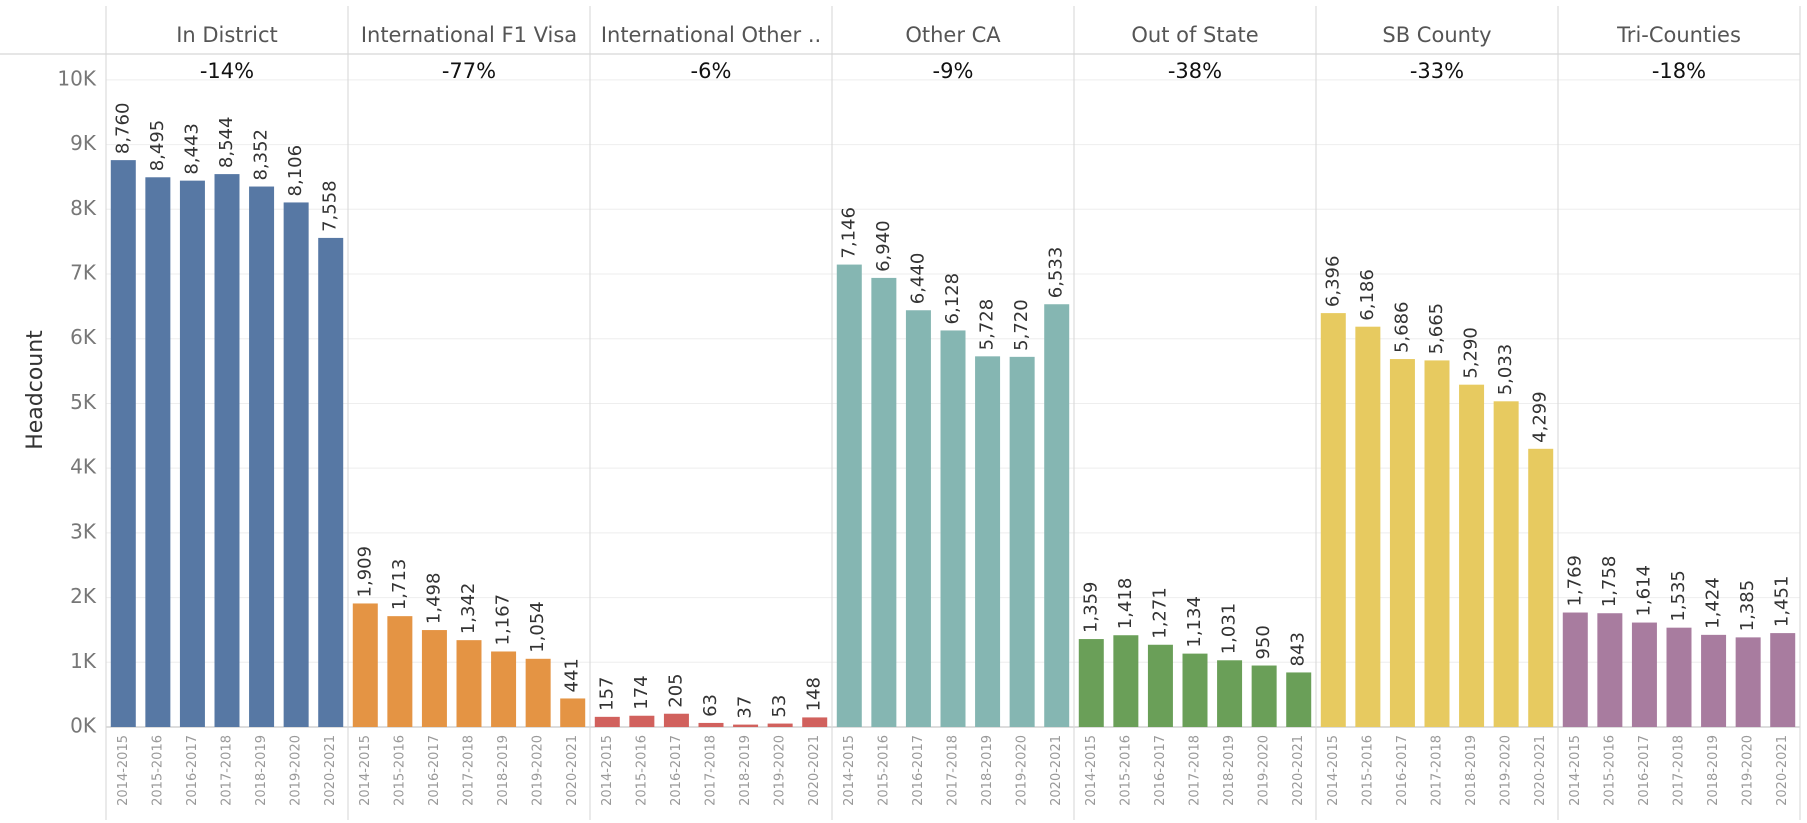 Image resolution: width=1807 pixels, height=823 pixels. What do you see at coordinates (1195, 71) in the screenshot?
I see `panel-annotation: -38%` at bounding box center [1195, 71].